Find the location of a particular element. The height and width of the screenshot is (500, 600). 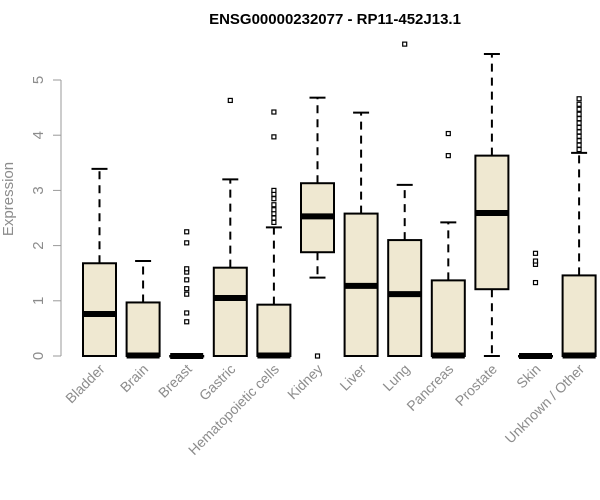

y-tick-label: 5 is located at coordinates (38, 80).